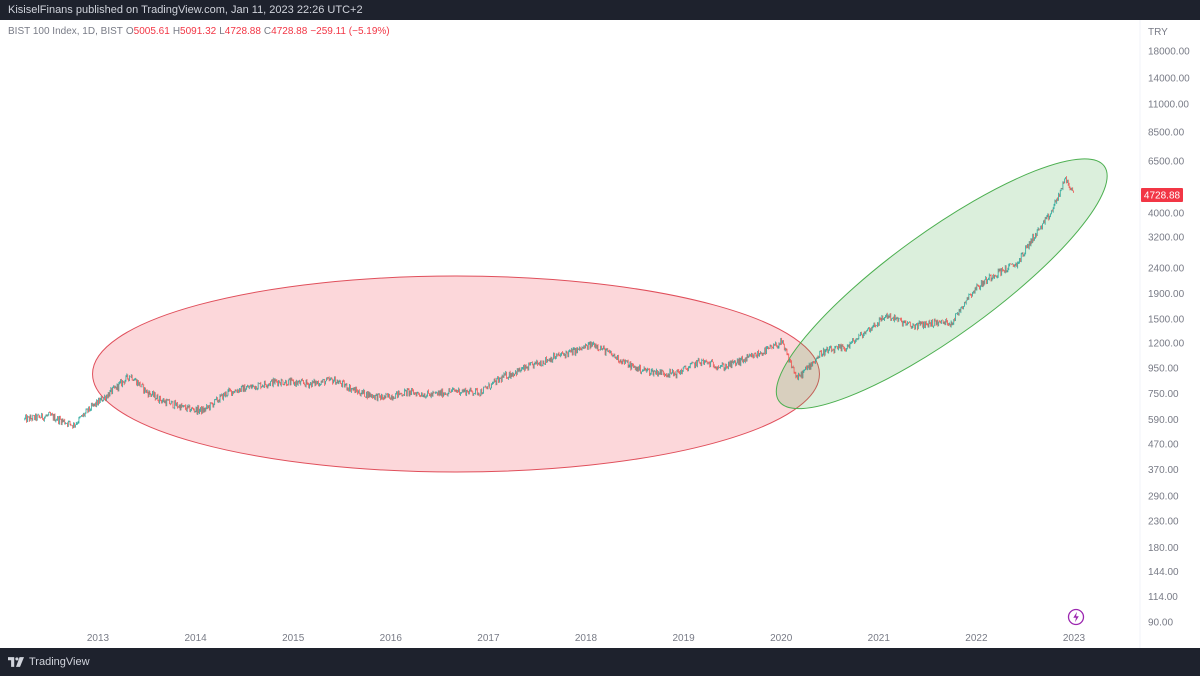  Describe the element at coordinates (941, 284) in the screenshot. I see `uptrend-ellipse` at that location.